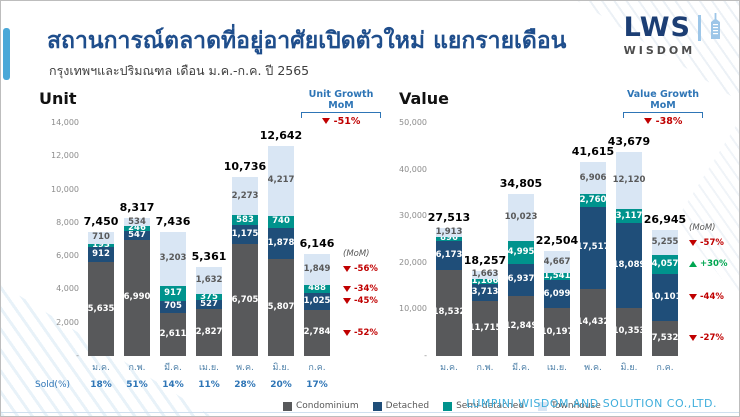  I want to click on unit-growth-annotation: Unit Growth MoM -51%, so click(341, 108).